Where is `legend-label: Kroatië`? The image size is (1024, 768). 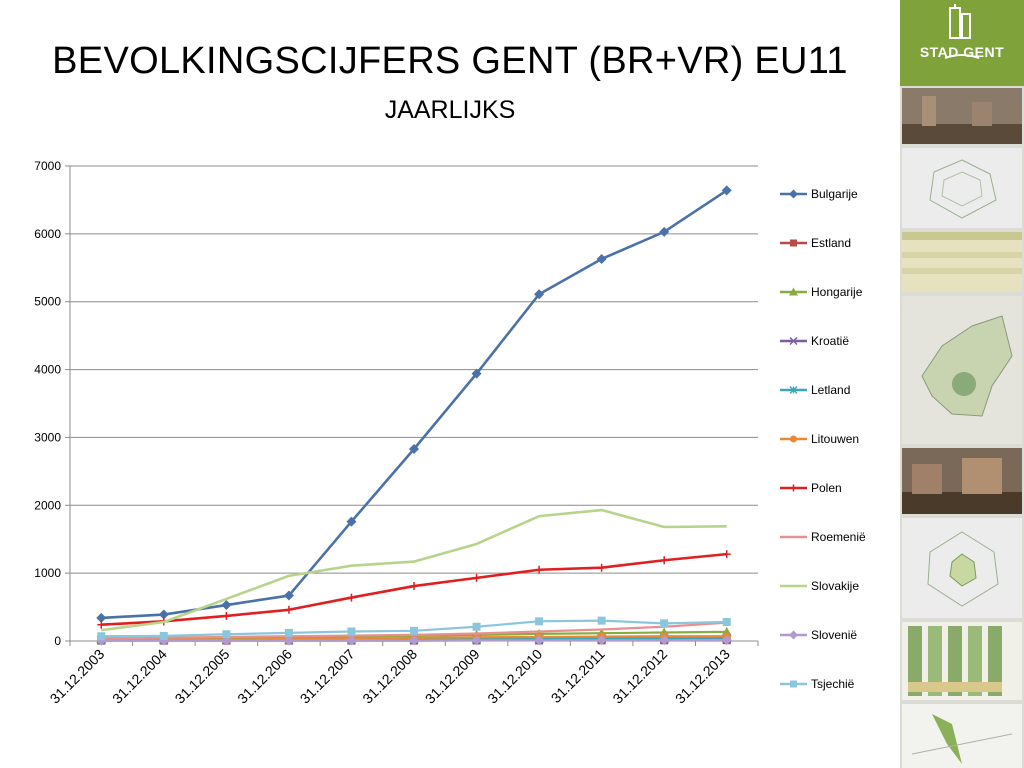
legend-label: Kroatië is located at coordinates (830, 341).